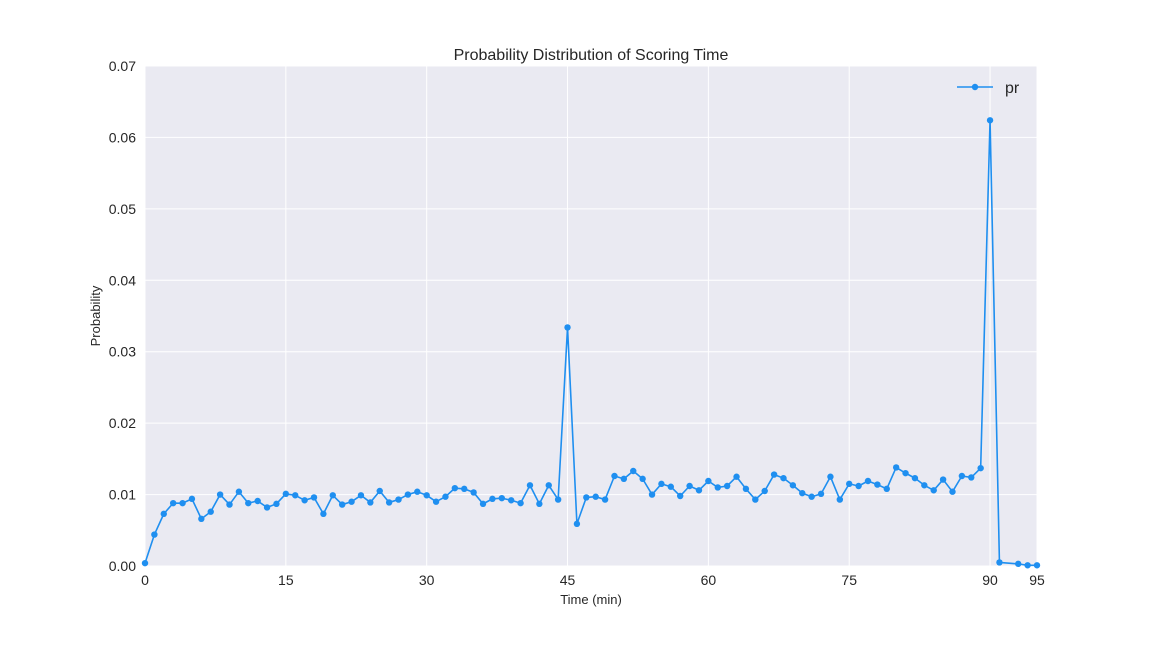 The width and height of the screenshot is (1152, 648). Describe the element at coordinates (990, 580) in the screenshot. I see `x-tick-label: 90` at that location.